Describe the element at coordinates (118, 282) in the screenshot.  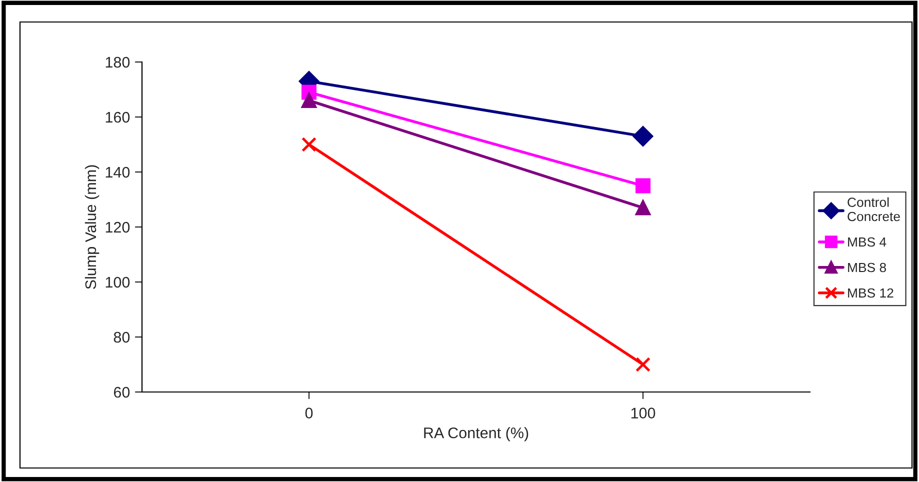
I see `y-tick-label: 100` at that location.